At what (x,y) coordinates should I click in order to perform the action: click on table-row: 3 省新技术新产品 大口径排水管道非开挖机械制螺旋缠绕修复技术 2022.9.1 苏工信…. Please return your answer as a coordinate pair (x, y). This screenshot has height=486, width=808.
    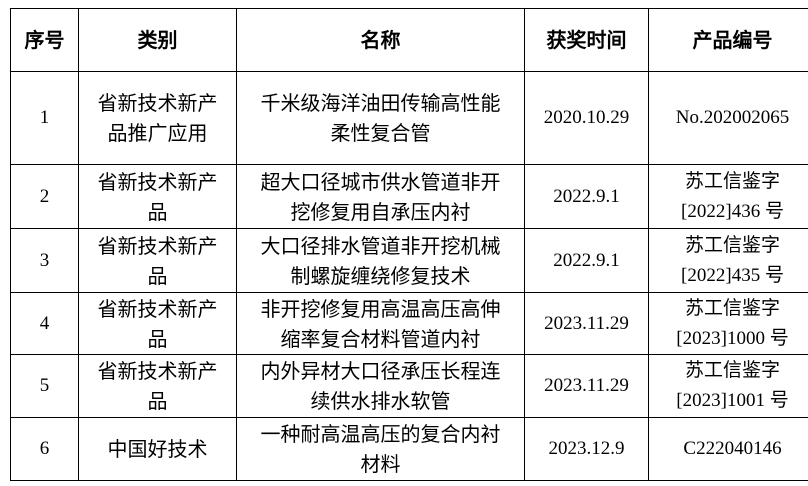
    Looking at the image, I should click on (409, 260).